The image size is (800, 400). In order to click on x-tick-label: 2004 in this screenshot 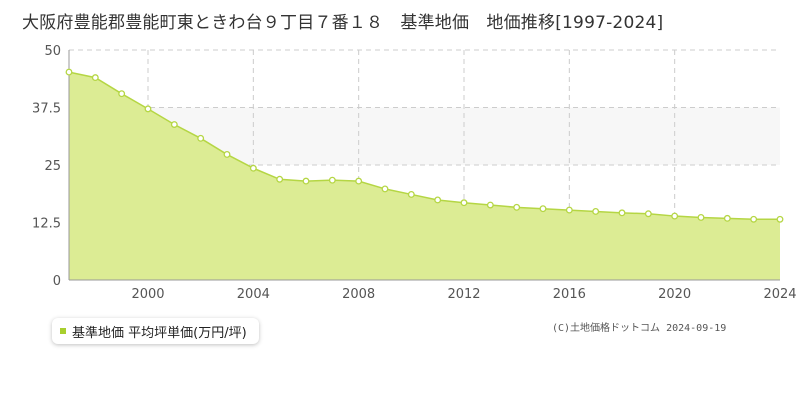, I will do `click(253, 294)`.